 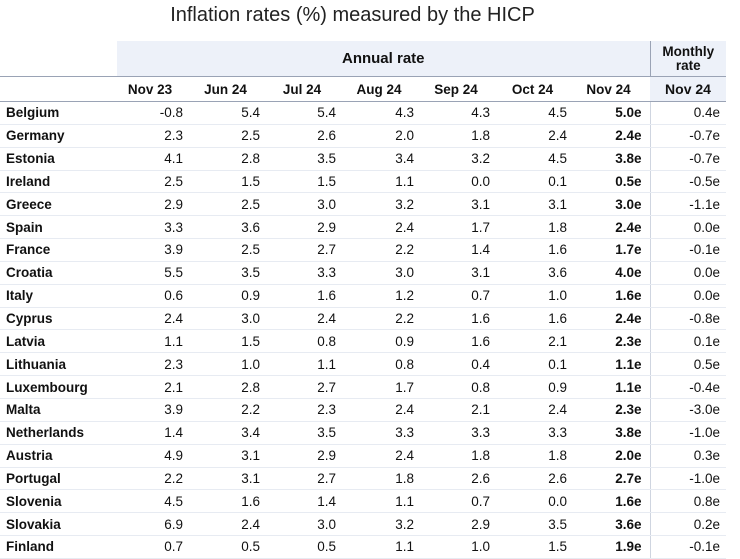 I want to click on table-row: Croatia 5.5 3.5 3.3 3.0 3.1 3.6 4.0e 0.0e, so click(x=363, y=273).